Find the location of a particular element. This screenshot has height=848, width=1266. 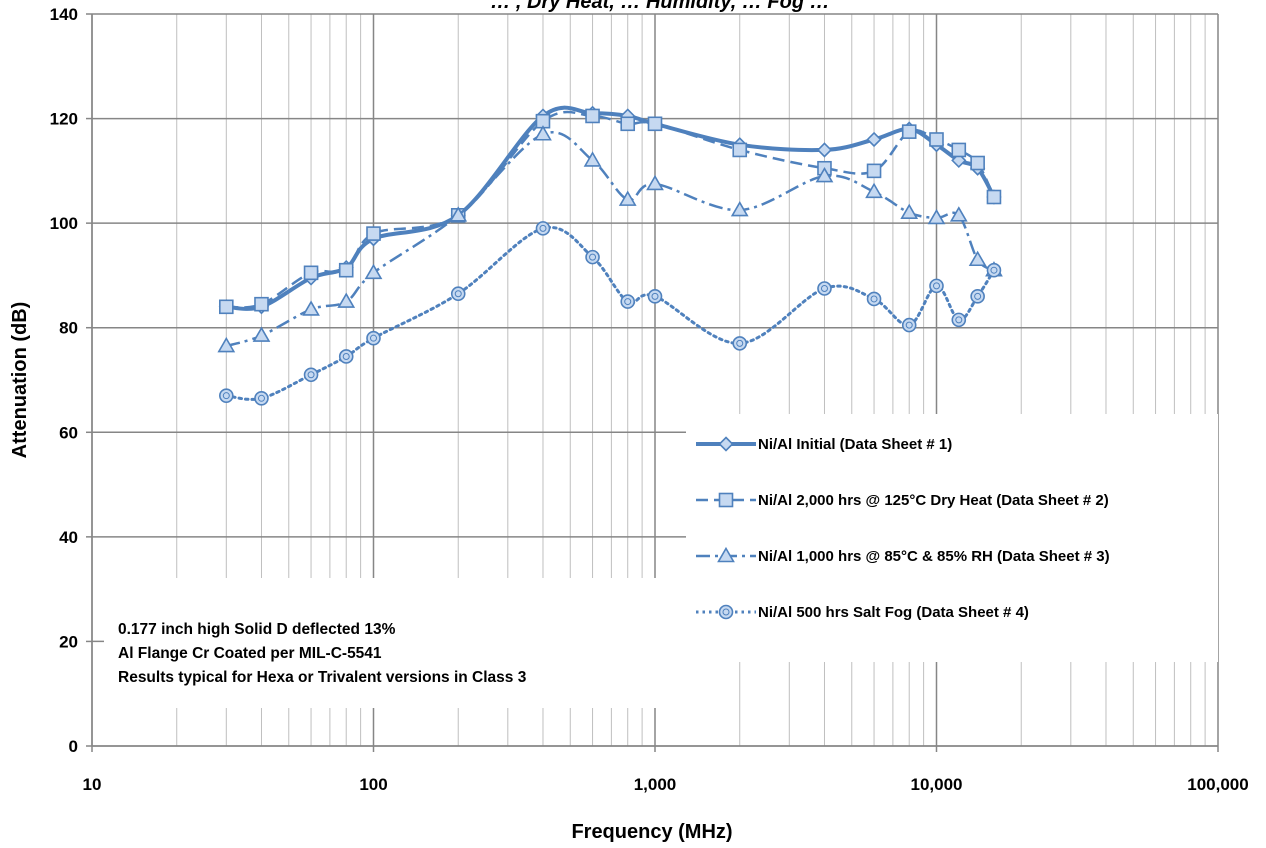

y-tick-label: 100 is located at coordinates (64, 223).